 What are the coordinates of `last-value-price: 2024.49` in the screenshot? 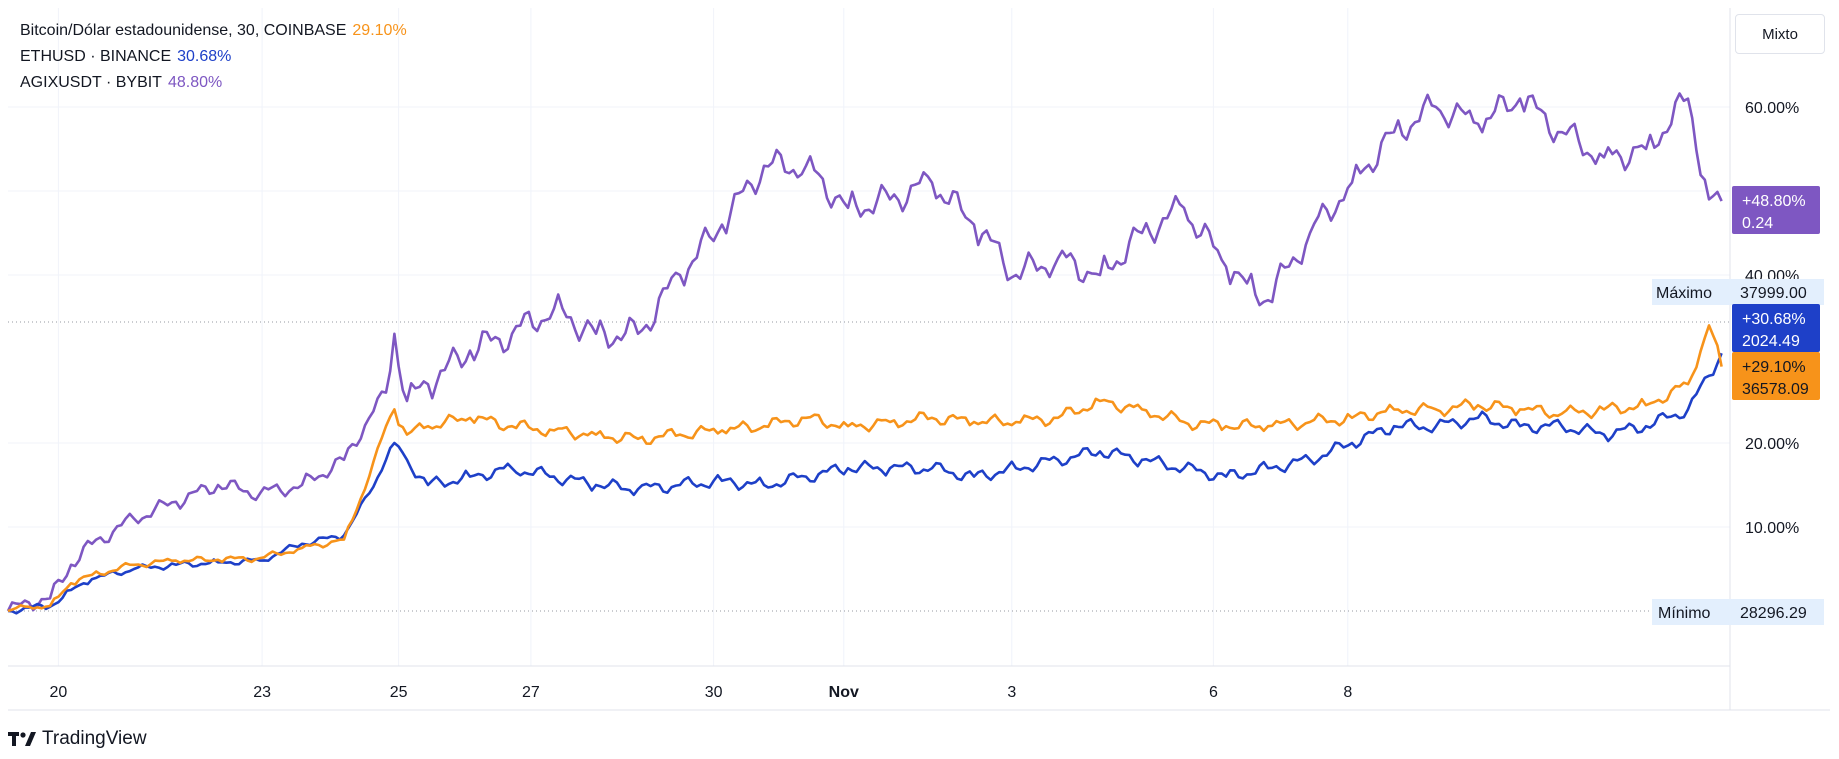 It's located at (1771, 341).